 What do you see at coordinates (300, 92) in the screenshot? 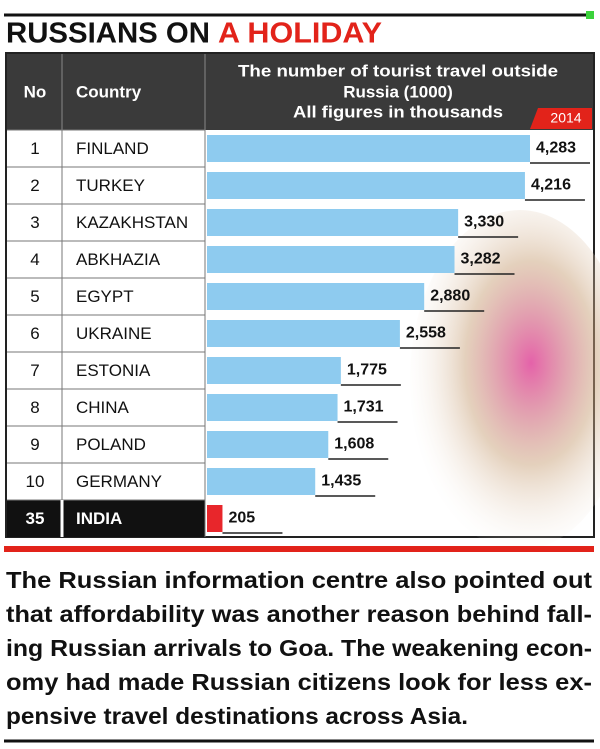
I see `header-bg` at bounding box center [300, 92].